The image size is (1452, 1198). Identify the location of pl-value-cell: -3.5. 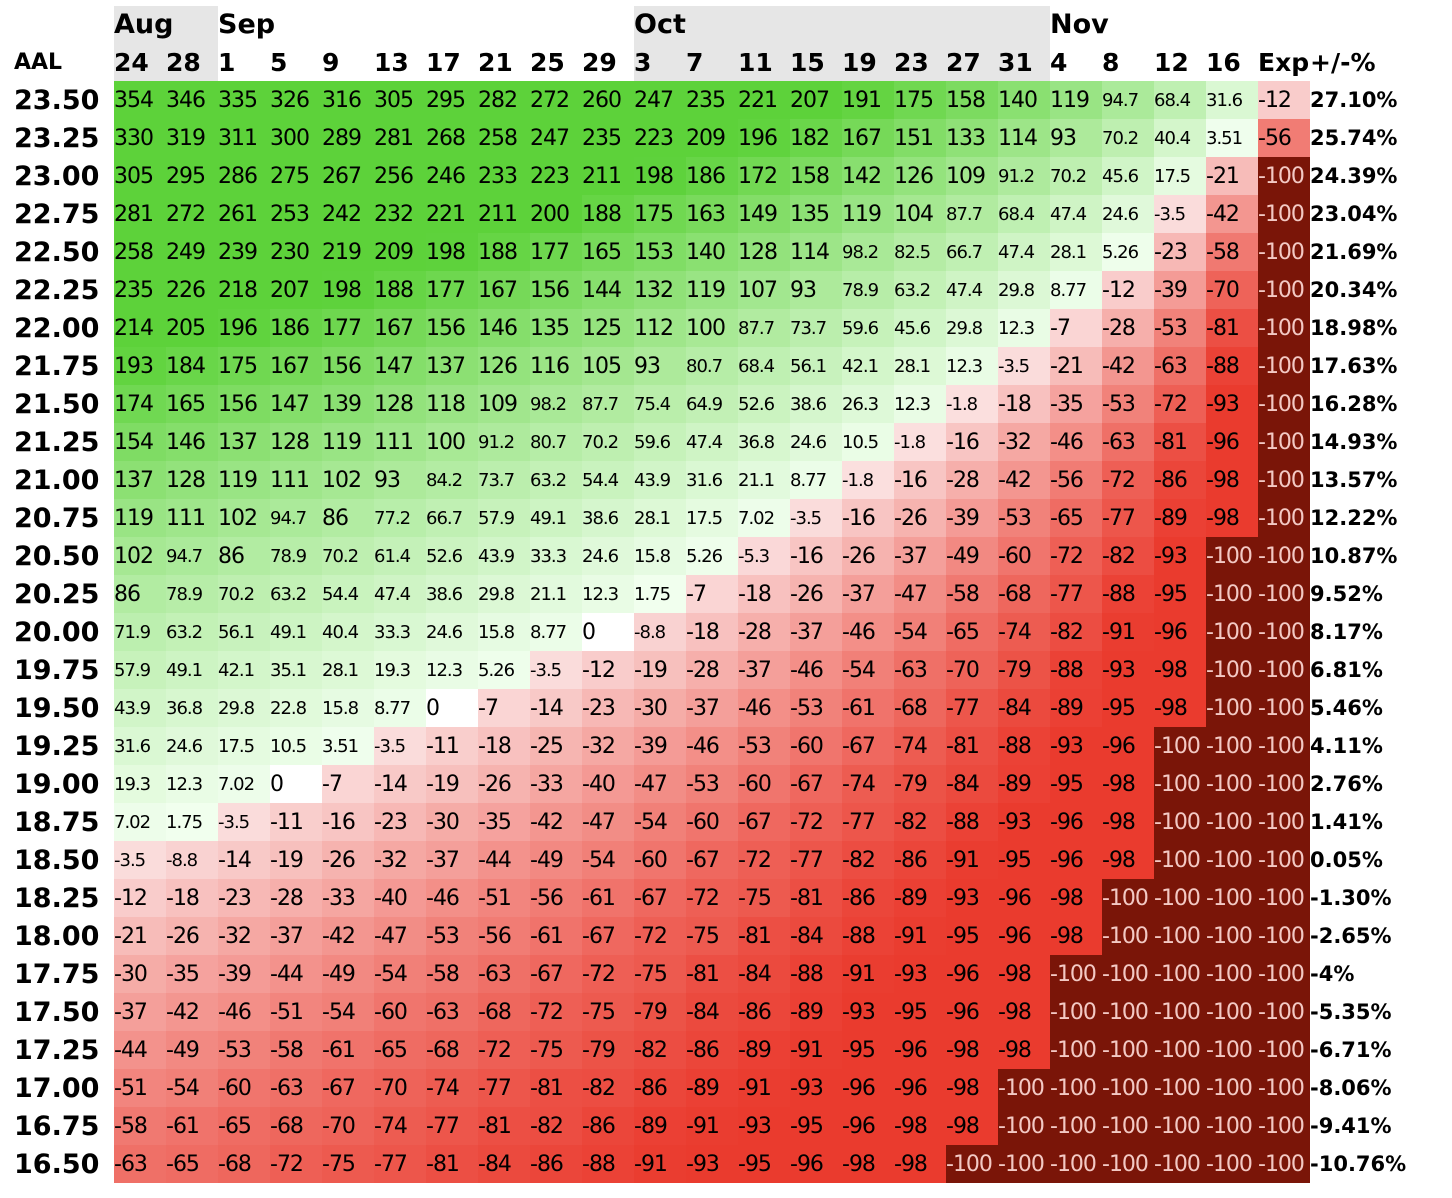
(816, 518).